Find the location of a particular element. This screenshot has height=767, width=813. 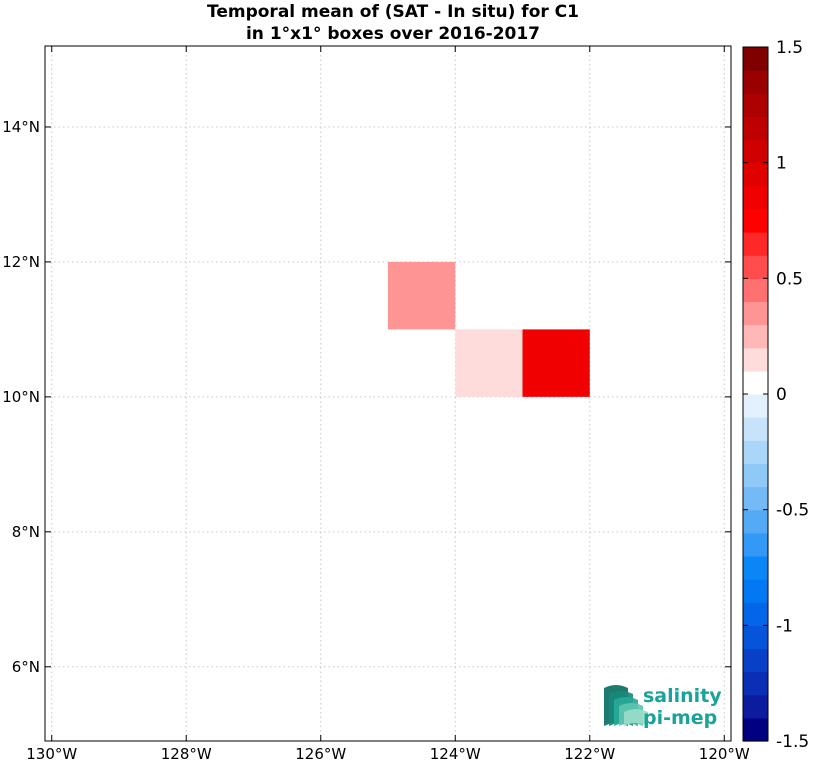

y-tick-label: 10°N is located at coordinates (21, 397).